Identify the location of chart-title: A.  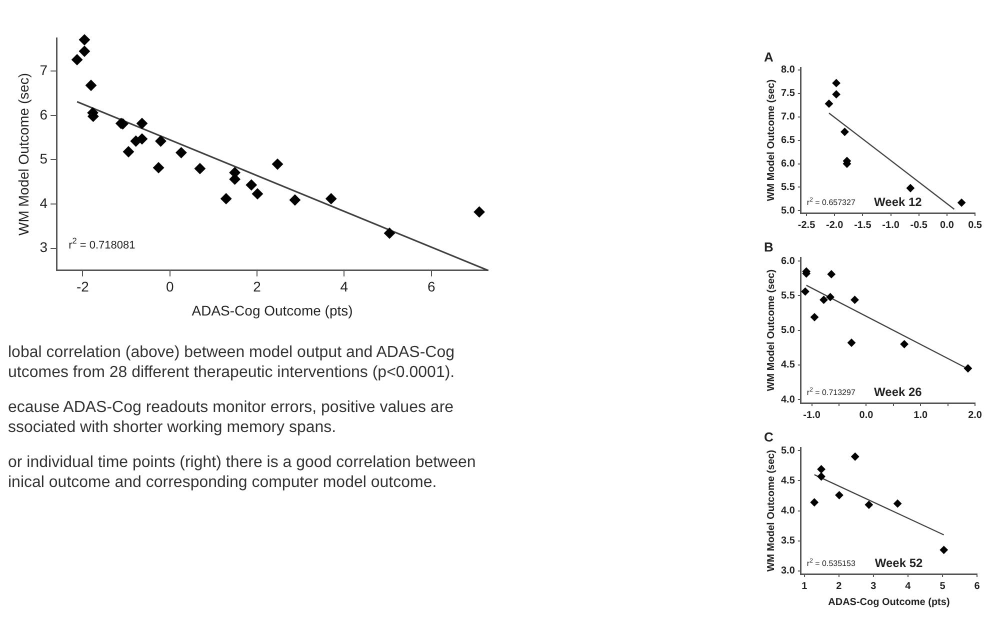
(769, 56).